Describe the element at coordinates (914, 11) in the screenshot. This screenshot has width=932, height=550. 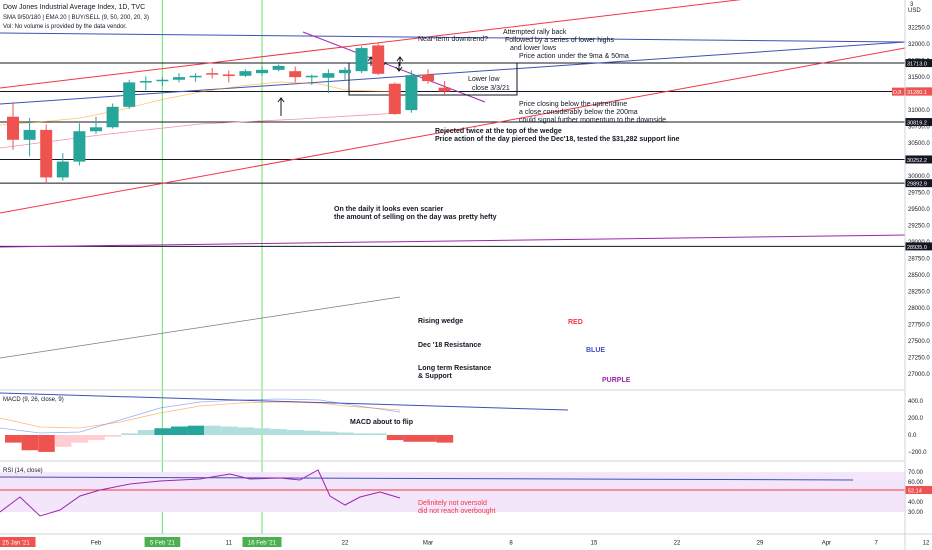
I see `currency-label: USD` at that location.